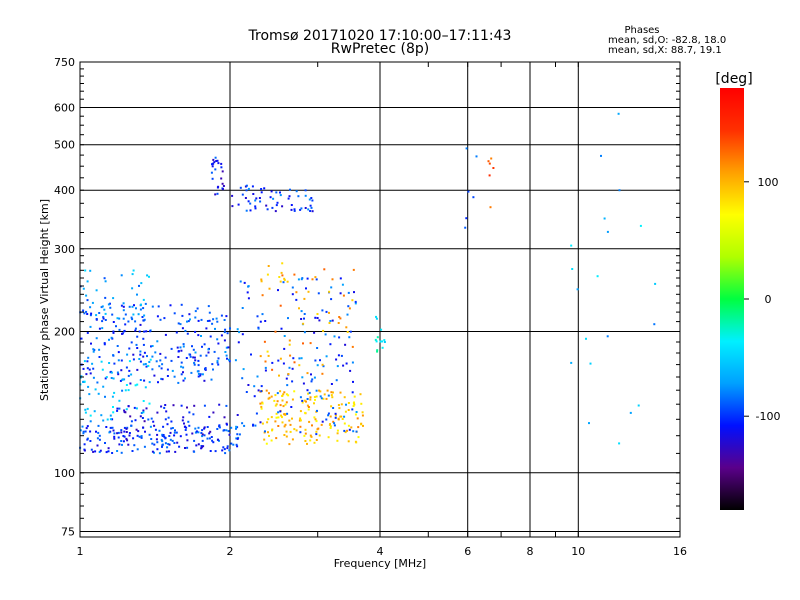 Image resolution: width=800 pixels, height=600 pixels. What do you see at coordinates (768, 299) in the screenshot?
I see `colorbar-tick-label: 0` at bounding box center [768, 299].